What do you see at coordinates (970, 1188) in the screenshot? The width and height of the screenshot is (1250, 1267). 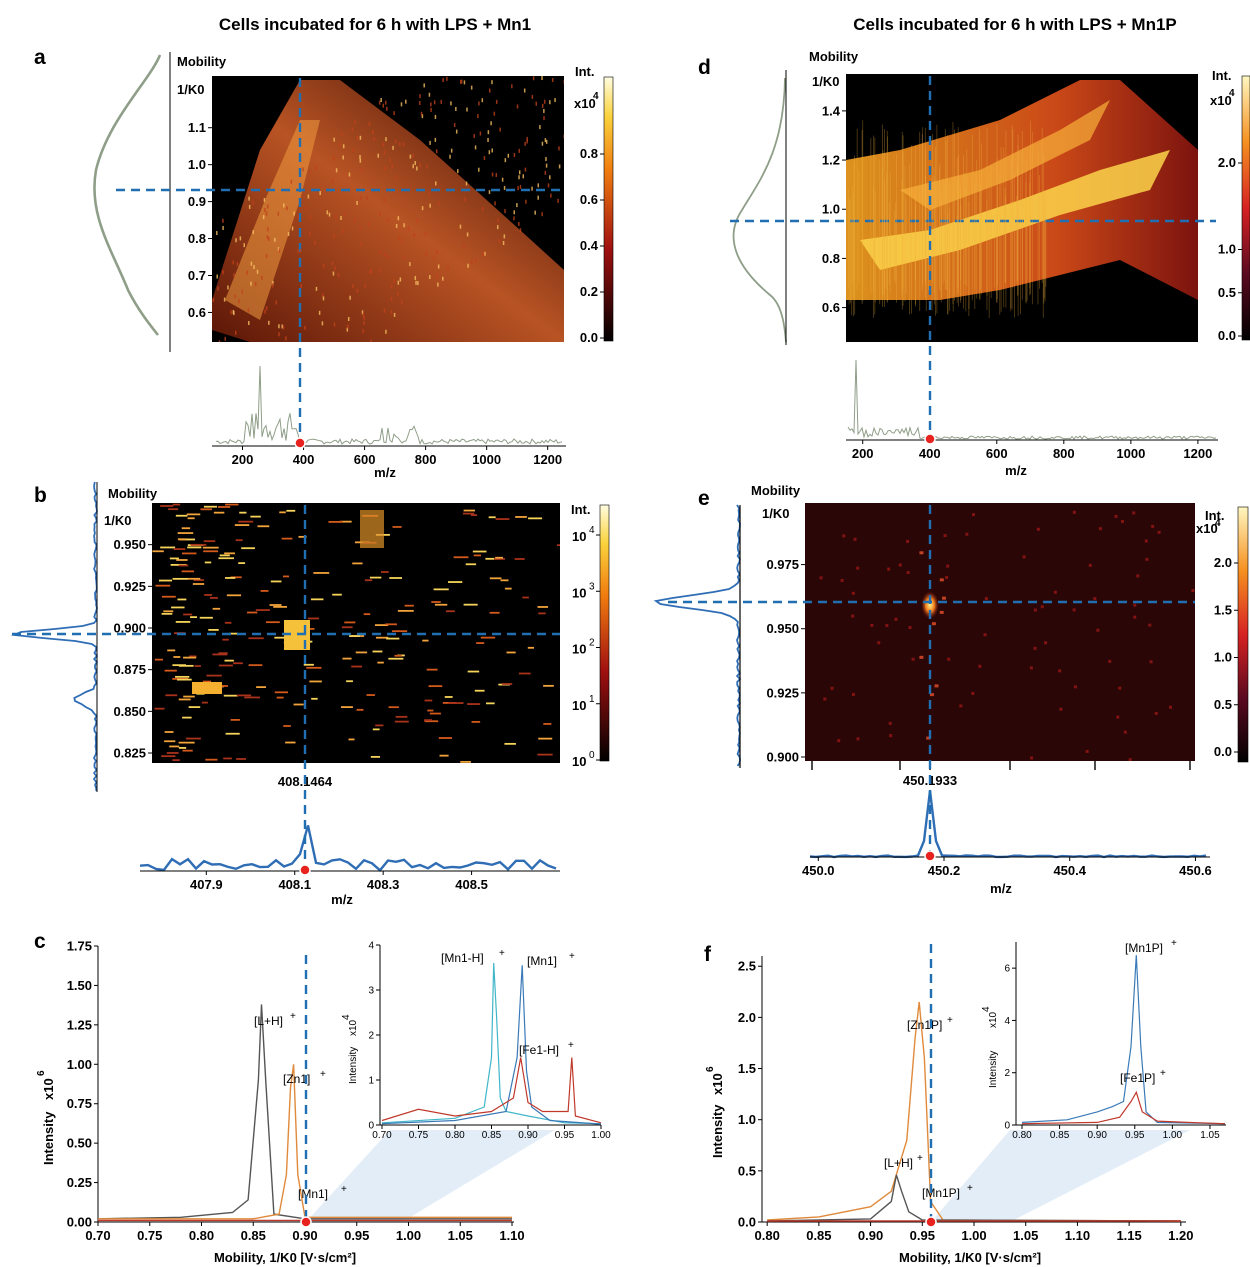 I see `panel-f-annot-mn1p-sup: +` at bounding box center [970, 1188].